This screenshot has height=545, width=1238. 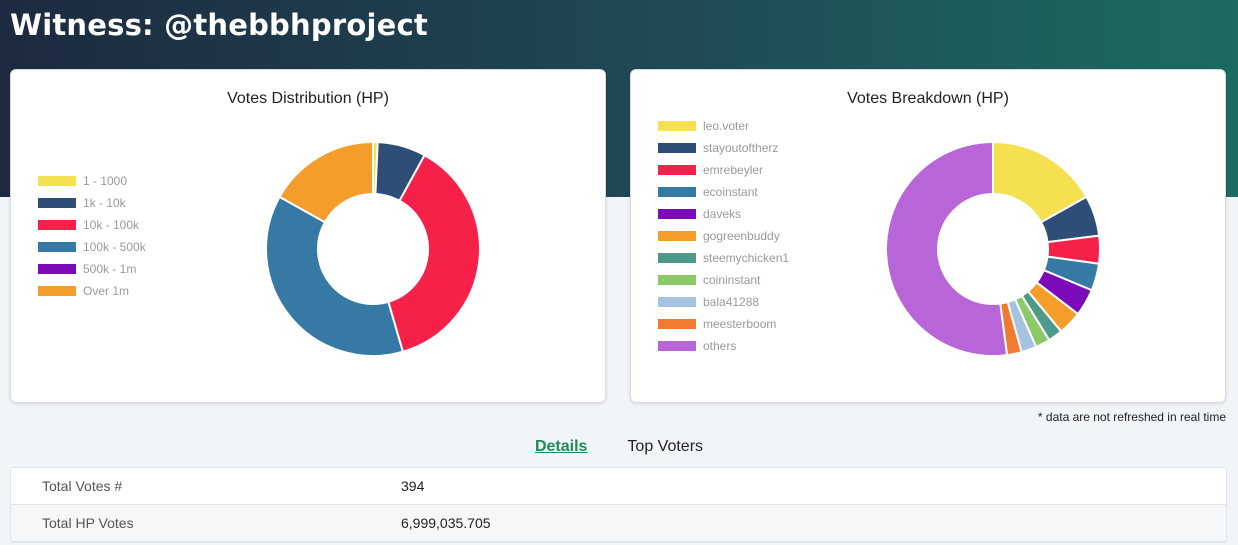 I want to click on page-title: Witness: @thebbhproject, so click(x=219, y=25).